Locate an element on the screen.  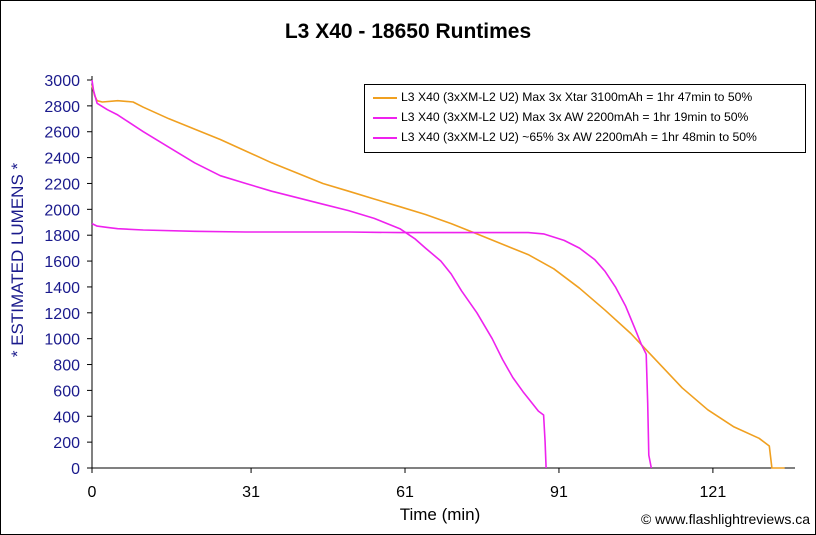
y-tick-label: 2800 is located at coordinates (62, 107).